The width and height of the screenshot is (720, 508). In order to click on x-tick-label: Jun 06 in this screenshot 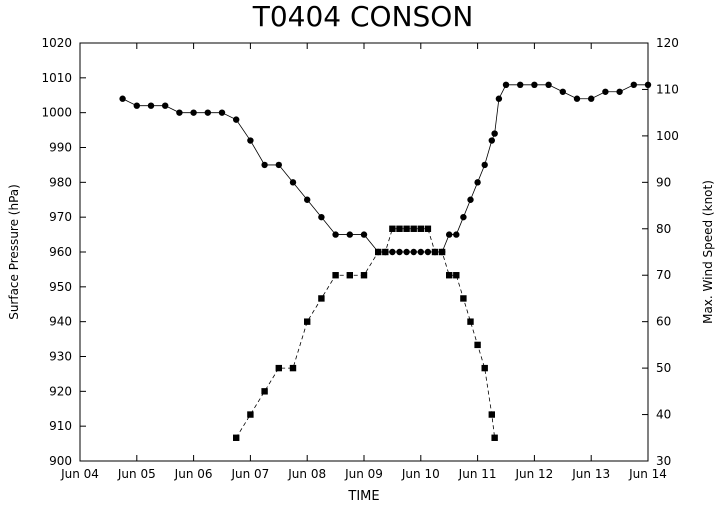, I will do `click(193, 474)`.